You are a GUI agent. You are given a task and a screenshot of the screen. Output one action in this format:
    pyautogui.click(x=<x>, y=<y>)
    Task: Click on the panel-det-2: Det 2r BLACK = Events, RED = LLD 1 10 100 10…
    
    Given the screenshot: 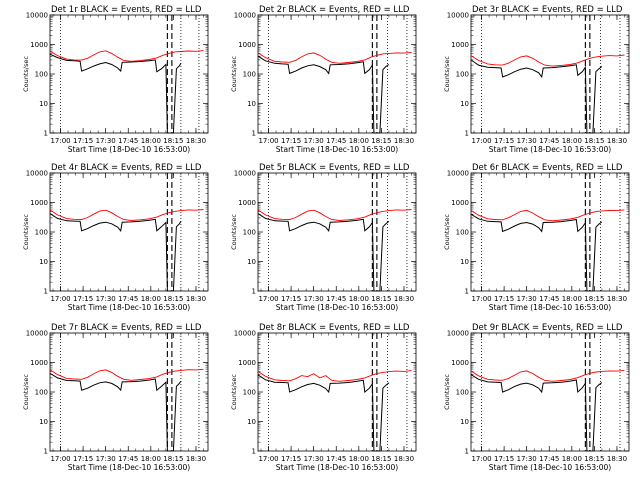 What is the action you would take?
    pyautogui.click(x=323, y=79)
    